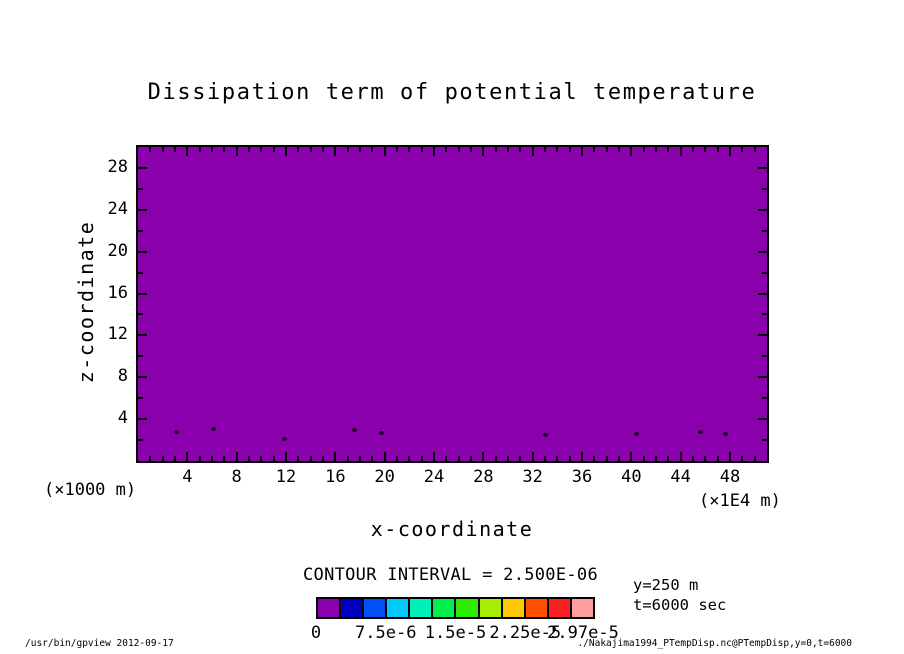 The width and height of the screenshot is (904, 654). I want to click on x-tick-label: 8, so click(236, 477).